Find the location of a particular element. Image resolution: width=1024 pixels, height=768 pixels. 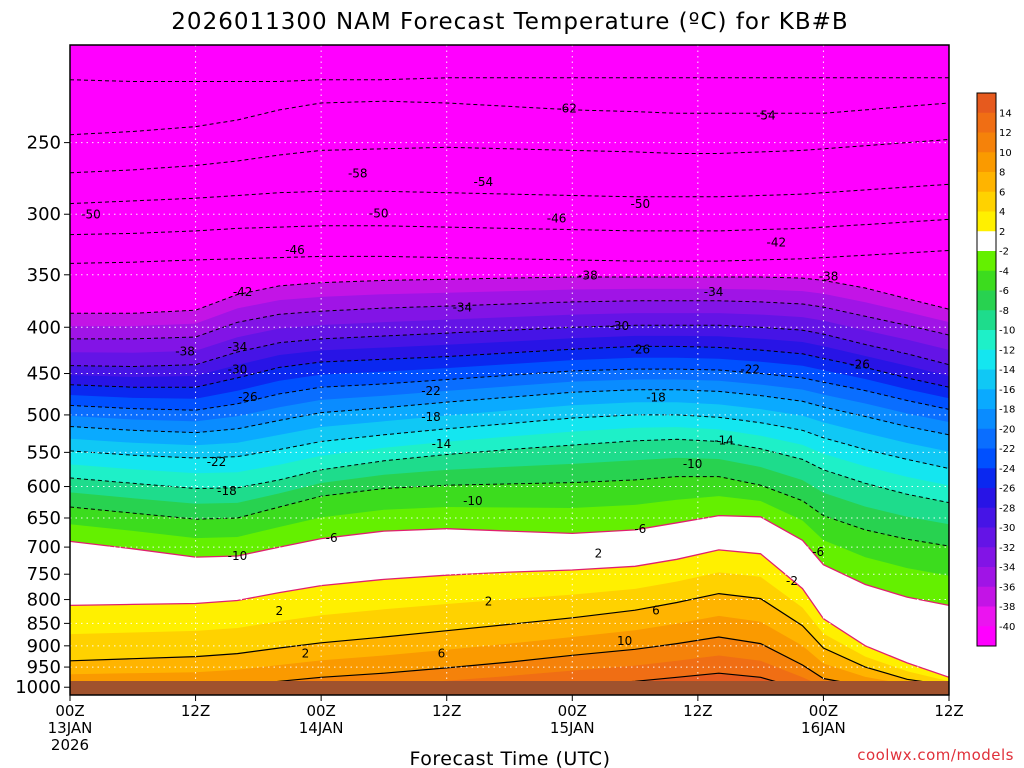

colorbar-label: -24 is located at coordinates (1007, 469).